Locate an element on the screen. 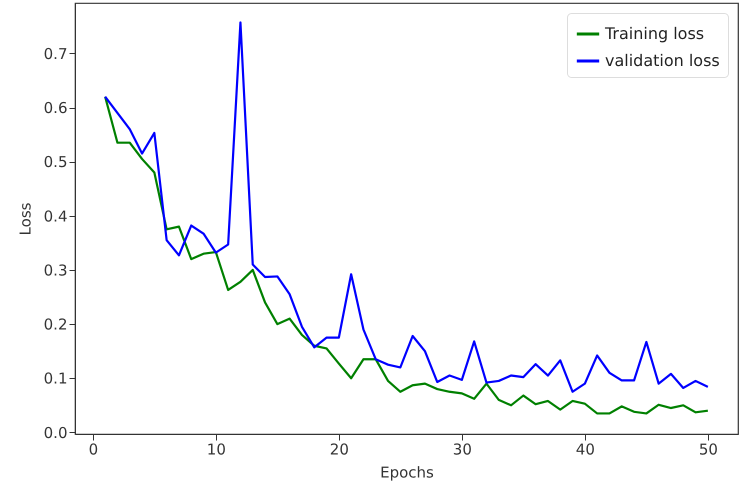  y-tick-label: 0.1 is located at coordinates (56, 379).